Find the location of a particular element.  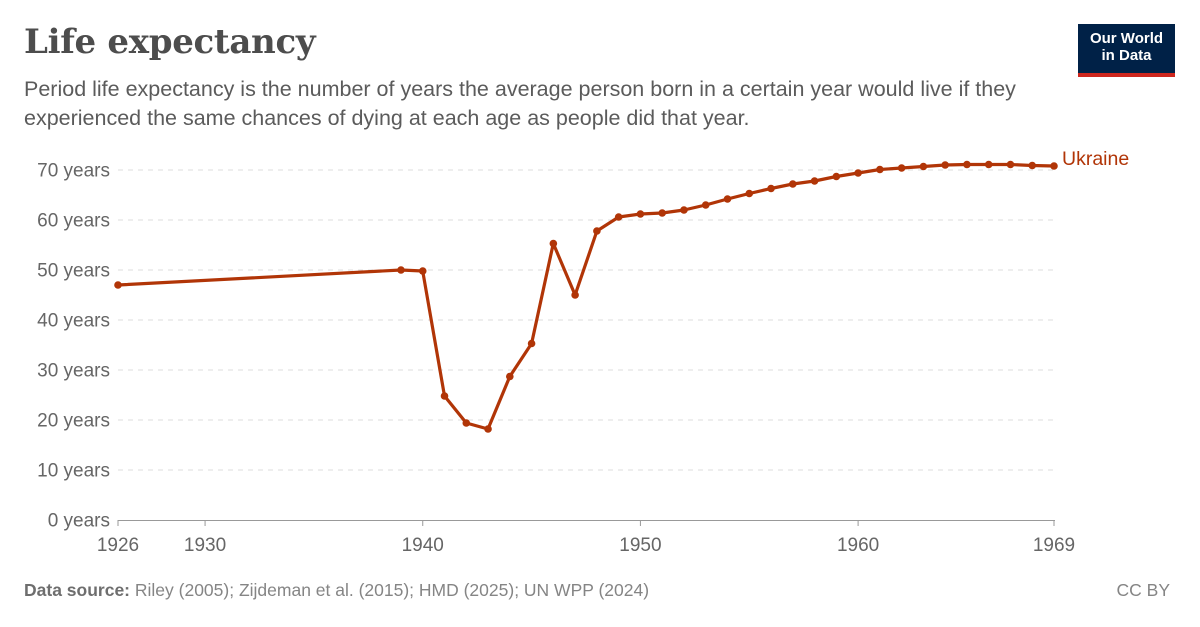

logo-line-2: in Data is located at coordinates (1126, 55).